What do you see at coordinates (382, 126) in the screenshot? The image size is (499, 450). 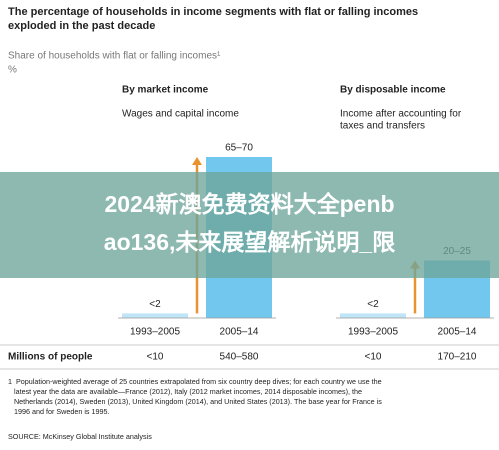 I see `panel-subtitle: taxes and transfers` at bounding box center [382, 126].